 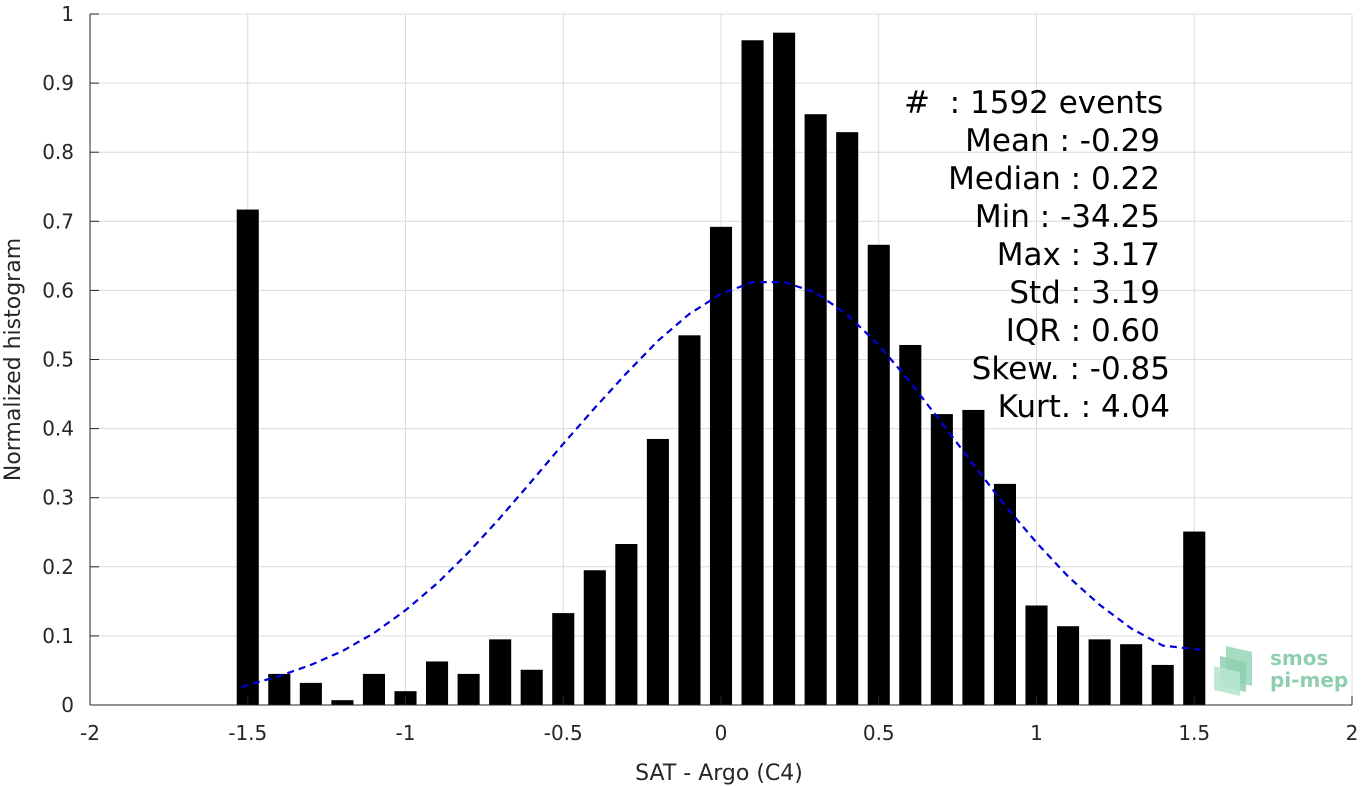 What do you see at coordinates (1078, 255) in the screenshot?
I see `stat-max: Max : 3.17` at bounding box center [1078, 255].